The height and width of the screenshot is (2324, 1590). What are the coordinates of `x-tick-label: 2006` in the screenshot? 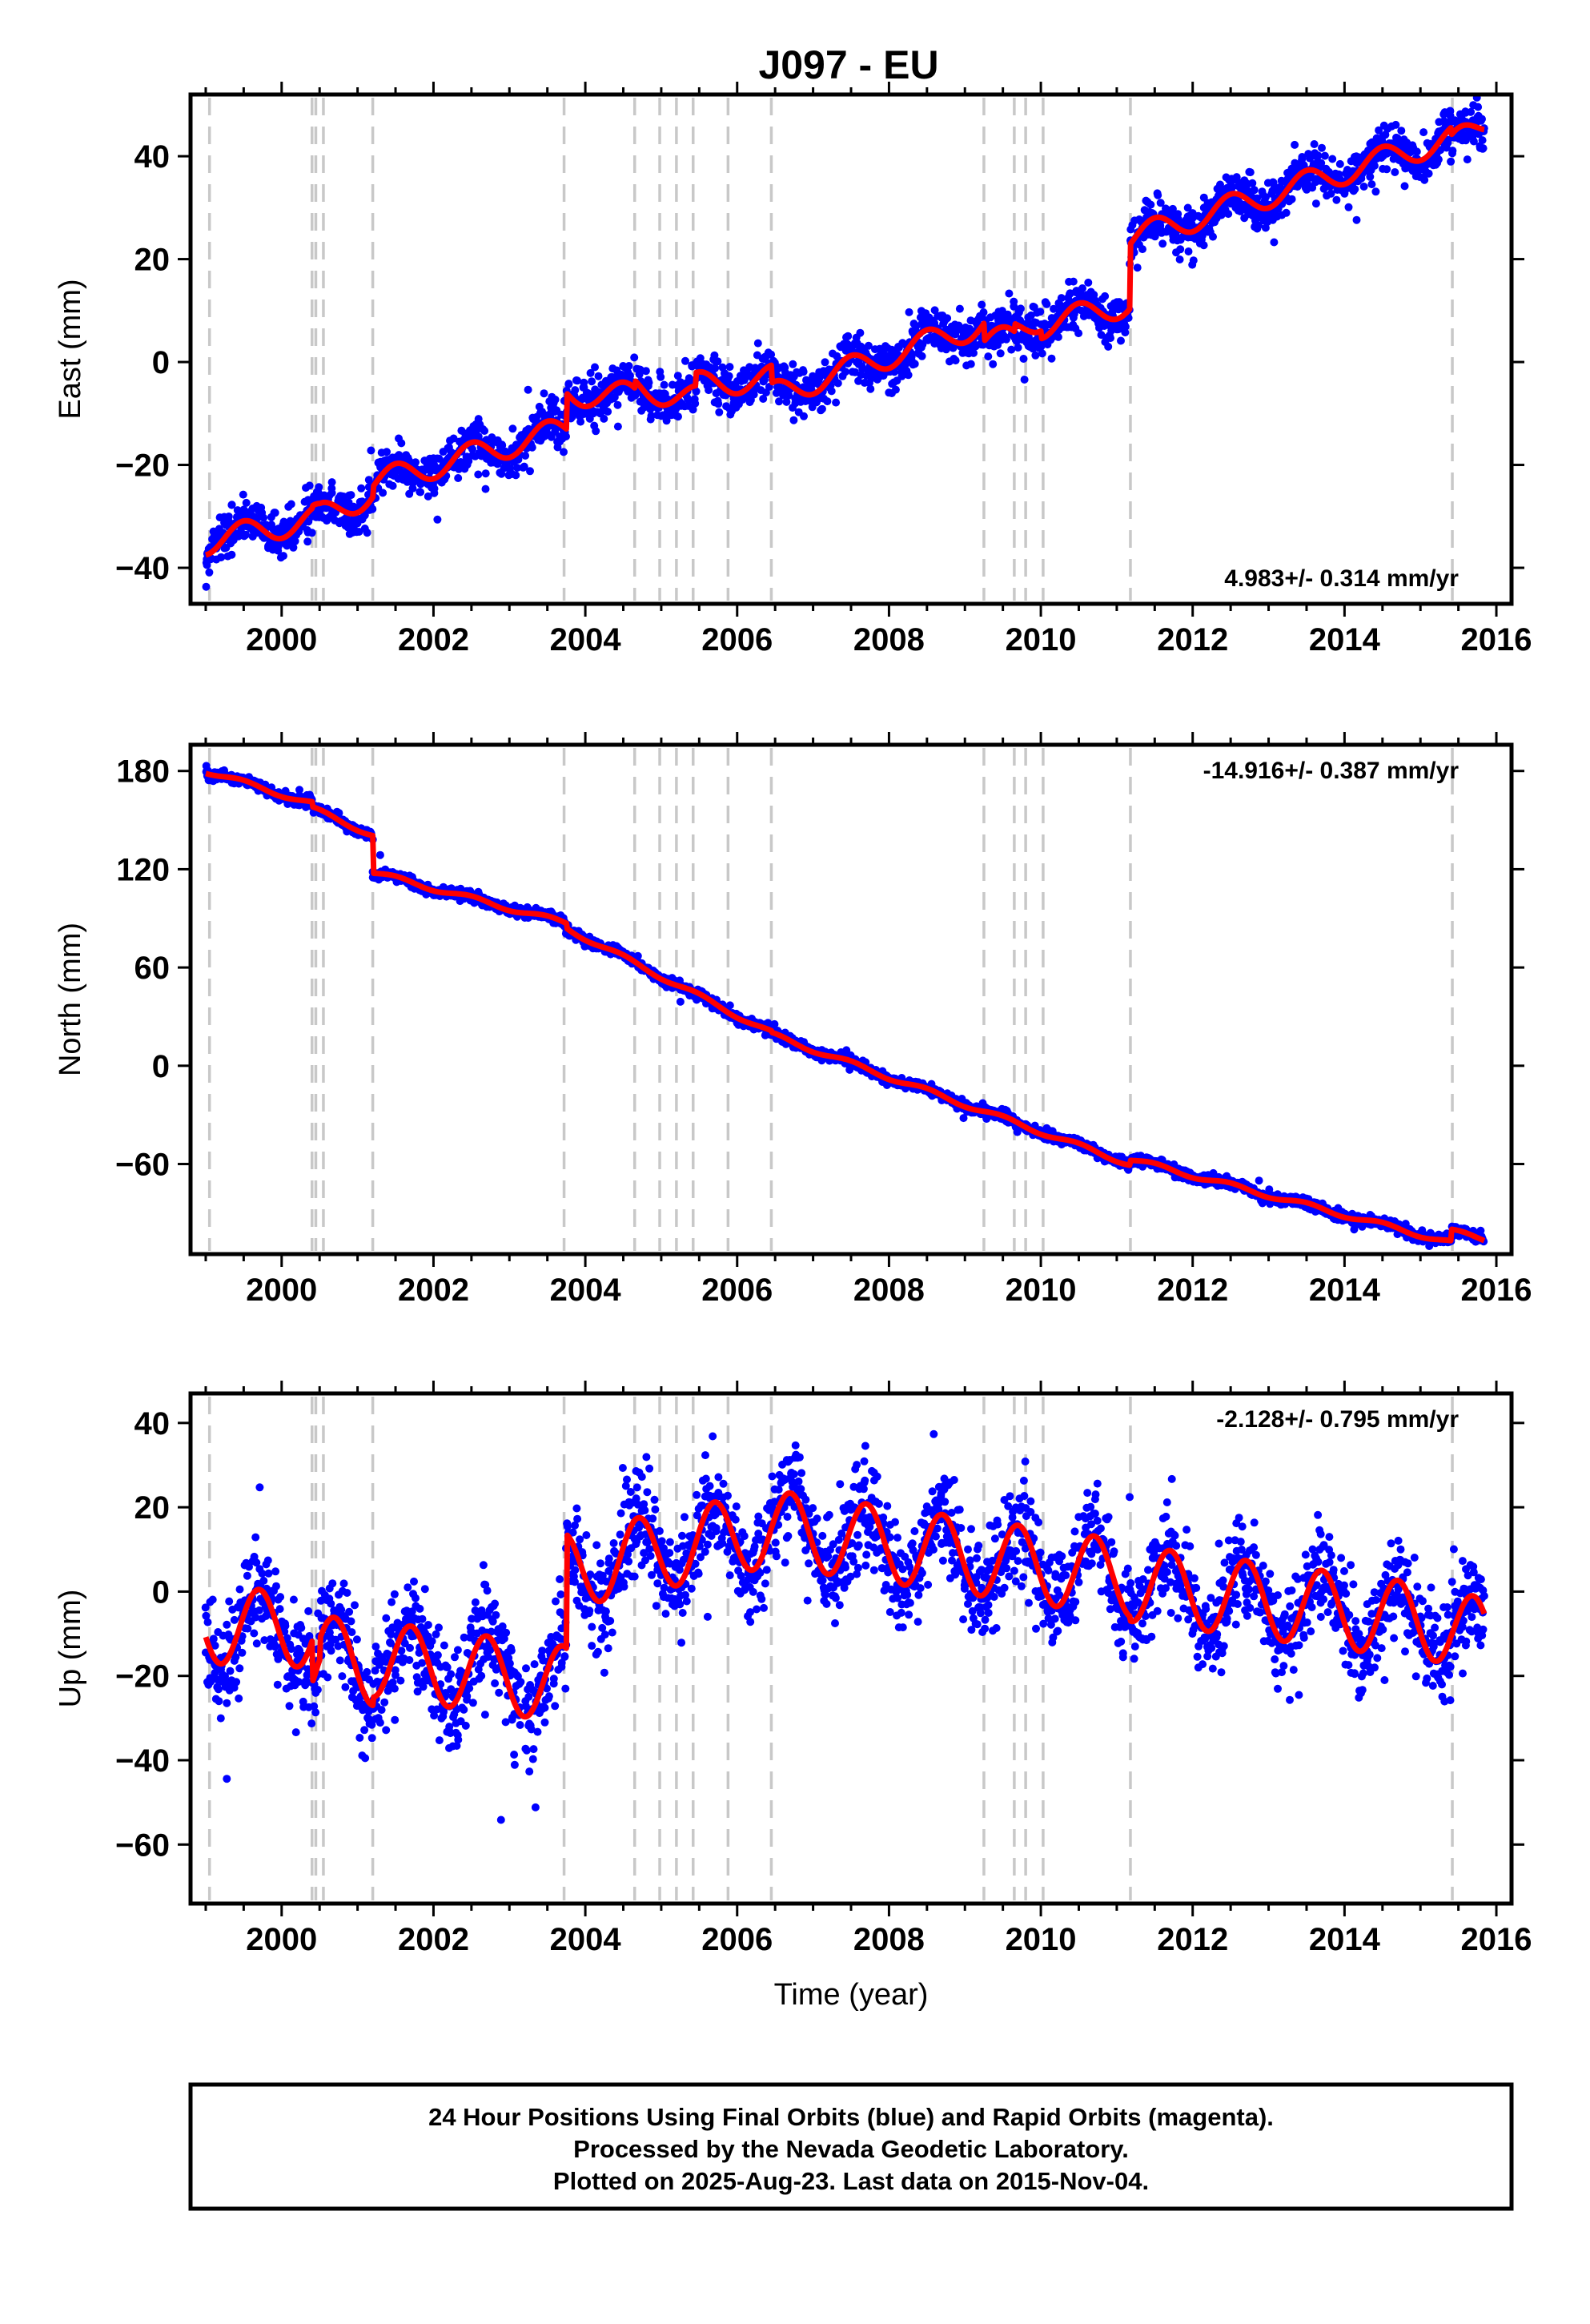 It's located at (737, 639).